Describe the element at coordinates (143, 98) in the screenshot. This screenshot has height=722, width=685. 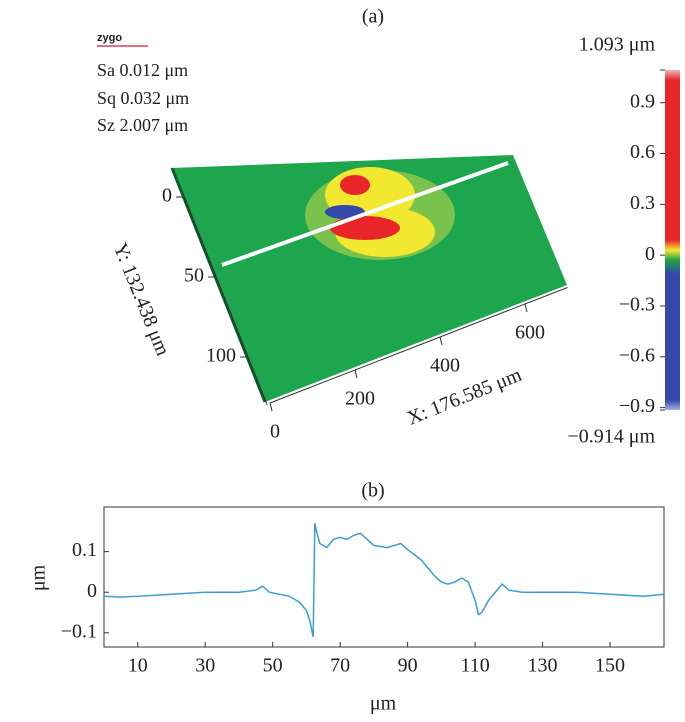
I see `stat: Sq 0.032 μm` at that location.